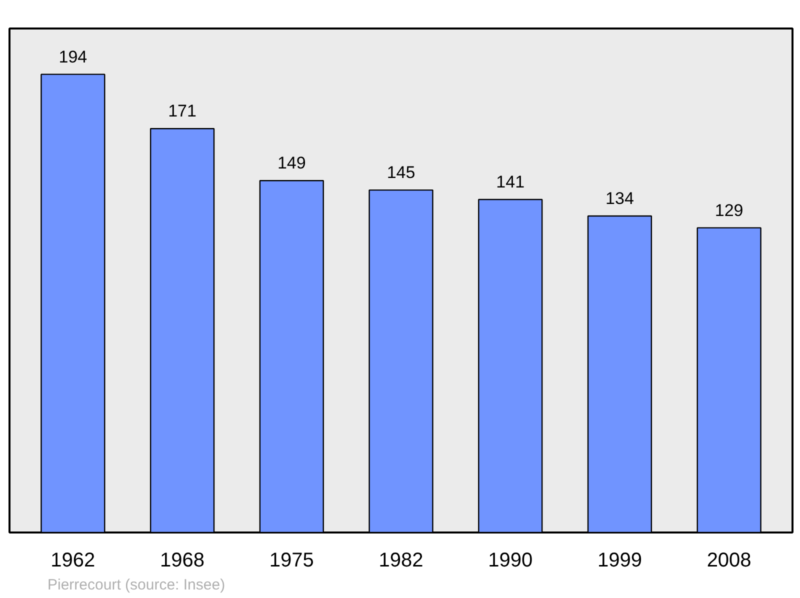  What do you see at coordinates (510, 182) in the screenshot?
I see `data-label: 141` at bounding box center [510, 182].